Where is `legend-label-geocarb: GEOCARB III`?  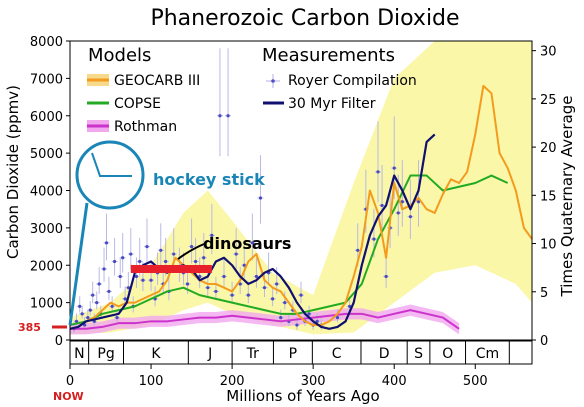
legend-label-geocarb: GEOCARB III is located at coordinates (157, 81).